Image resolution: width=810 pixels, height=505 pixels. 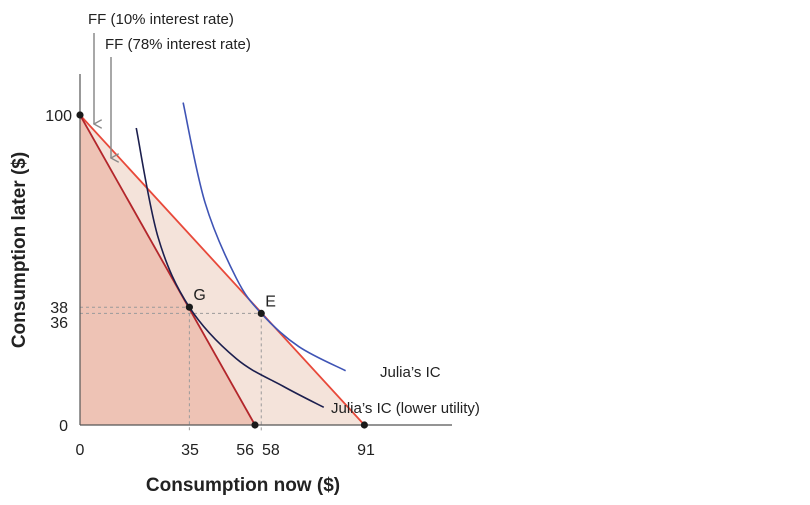 What do you see at coordinates (243, 485) in the screenshot?
I see `x-axis-title: Consumption now ($)` at bounding box center [243, 485].